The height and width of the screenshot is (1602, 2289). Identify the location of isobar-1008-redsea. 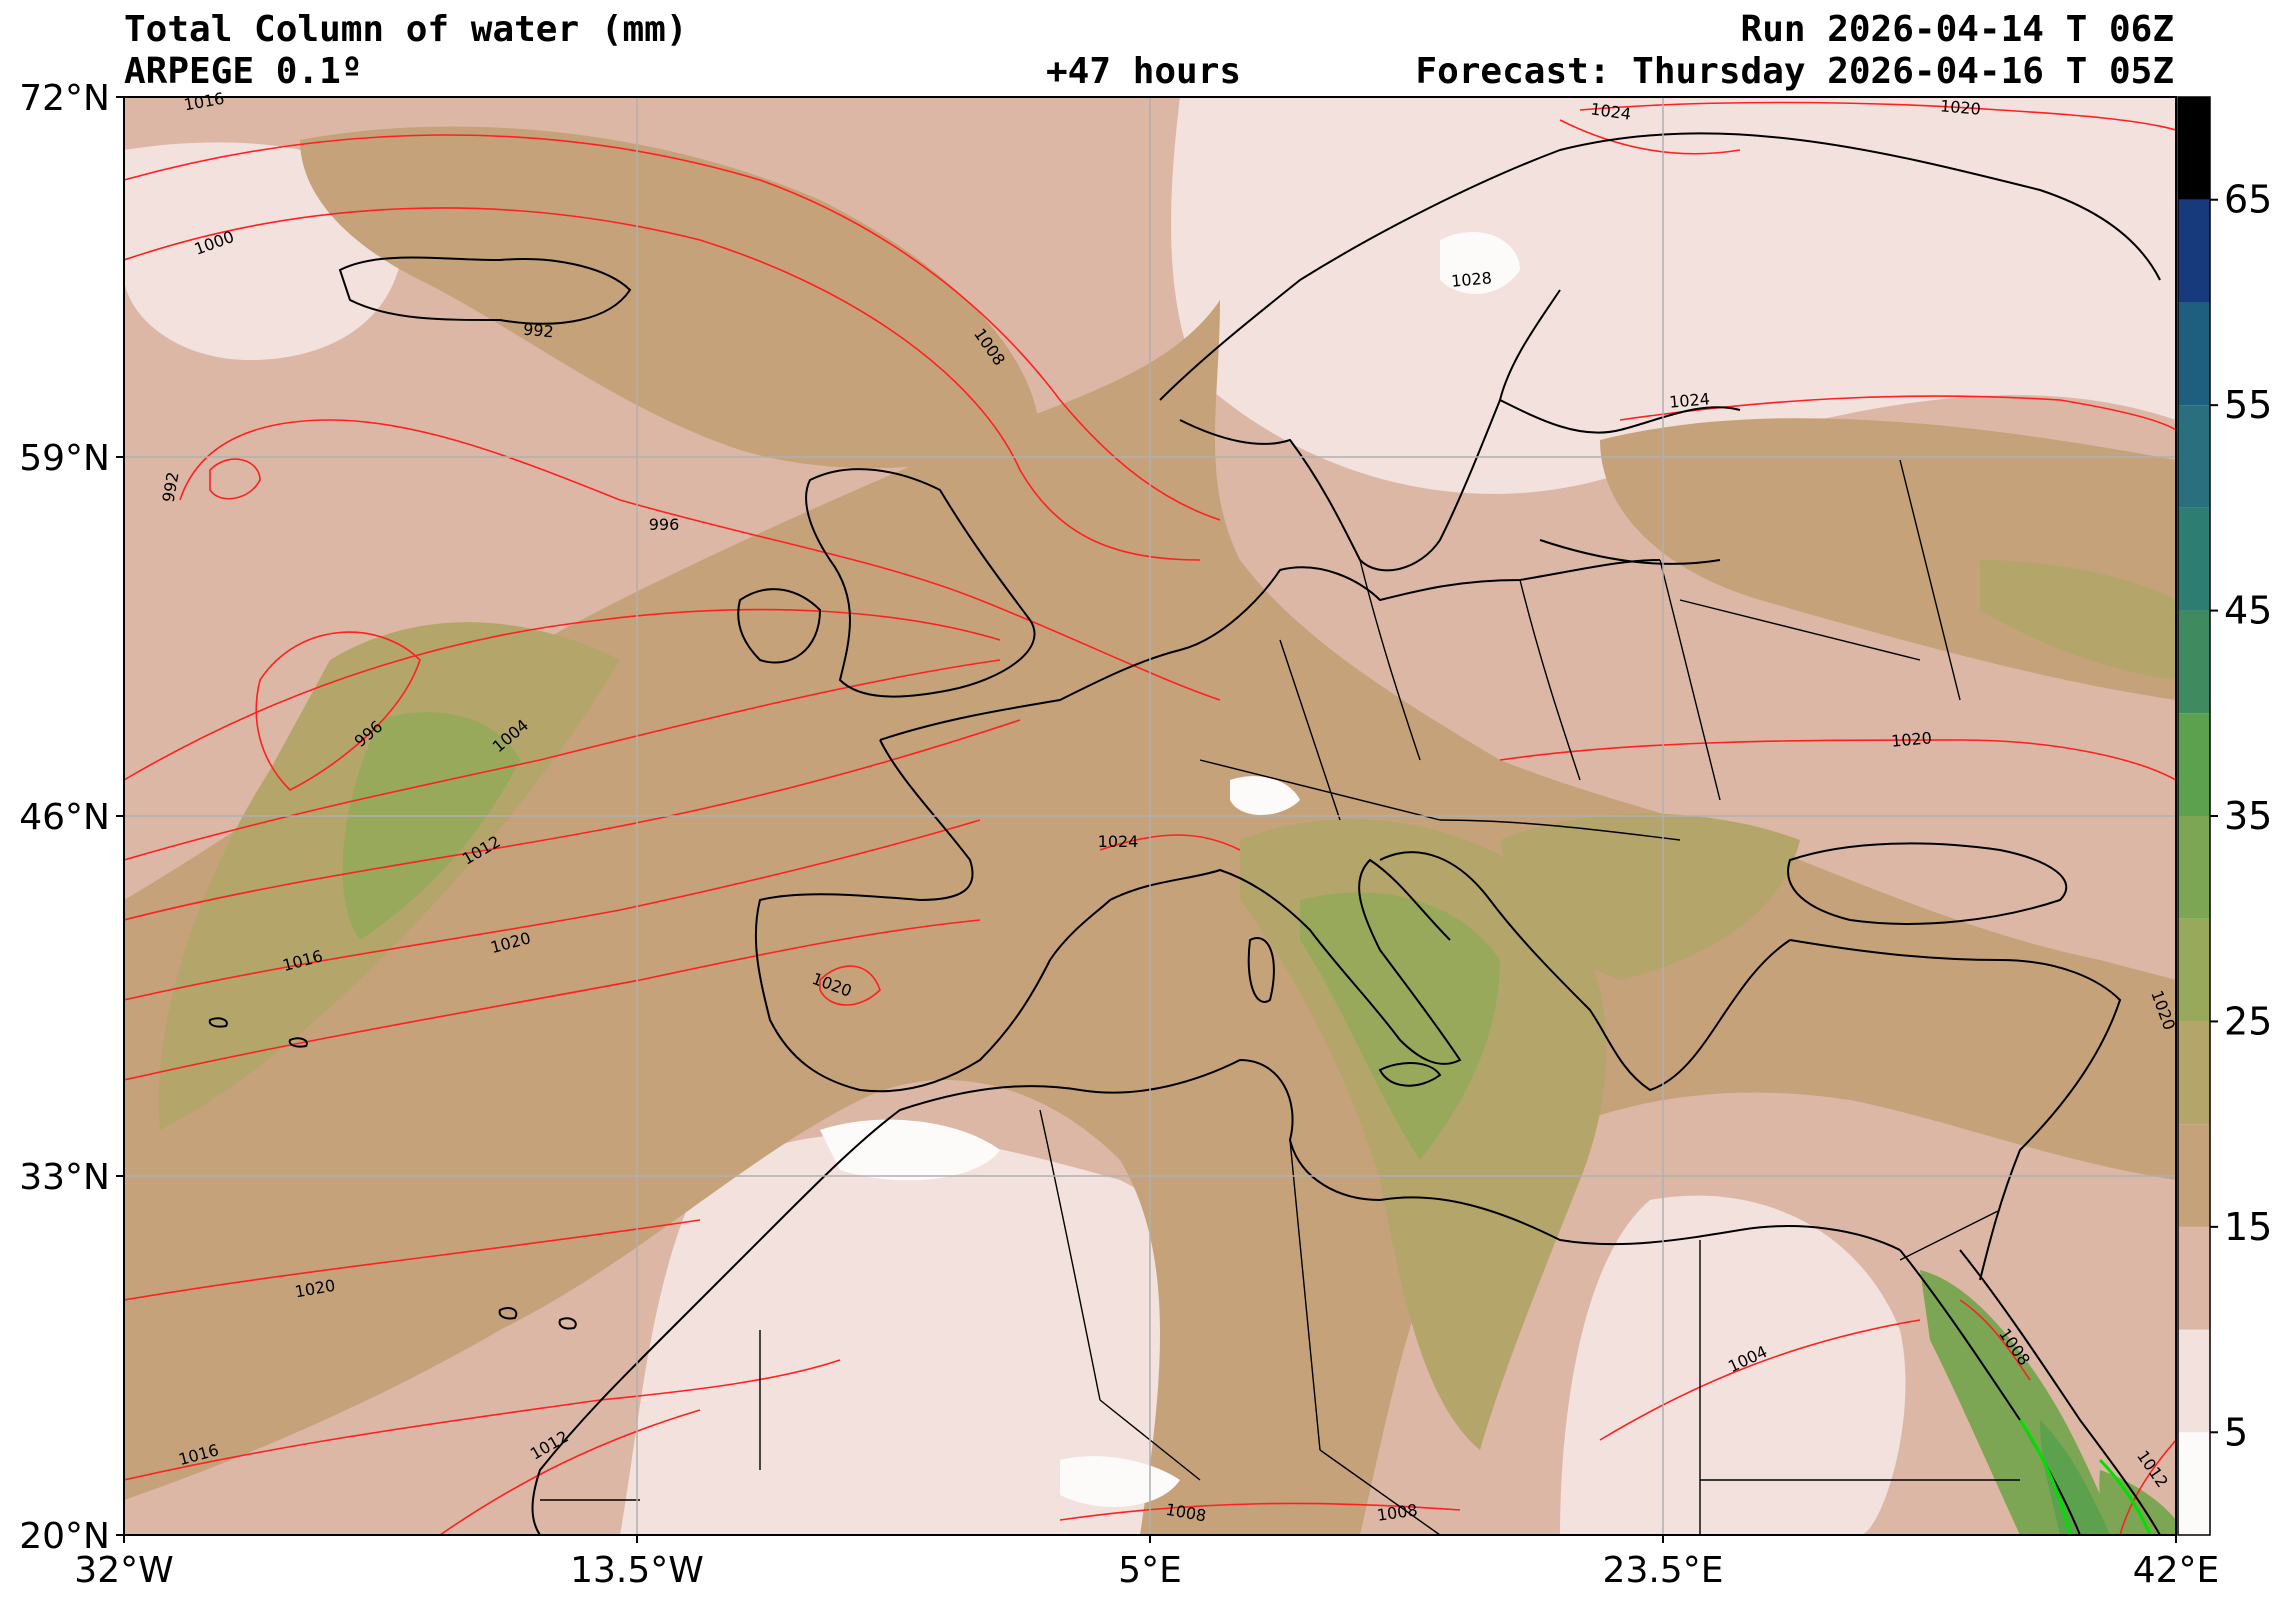
(1995, 1340).